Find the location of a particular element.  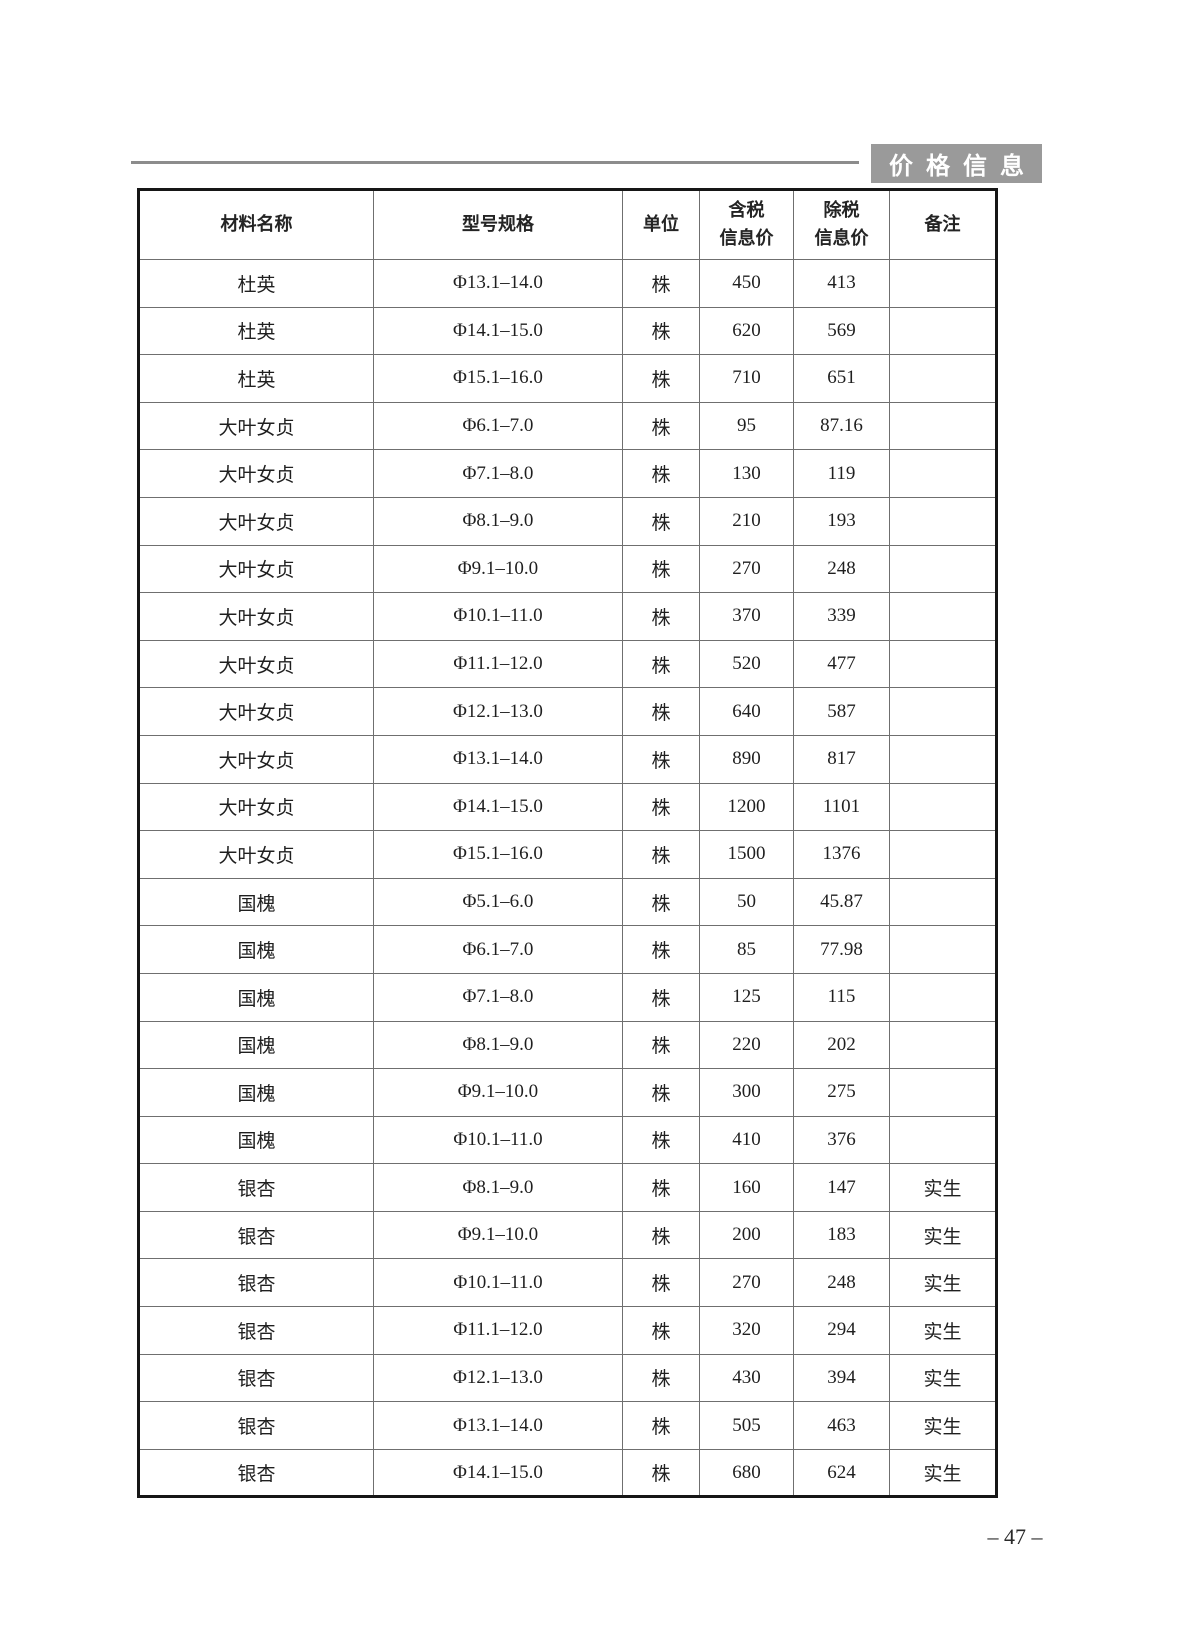

col-header-label-line2: 信息价 is located at coordinates (746, 238).